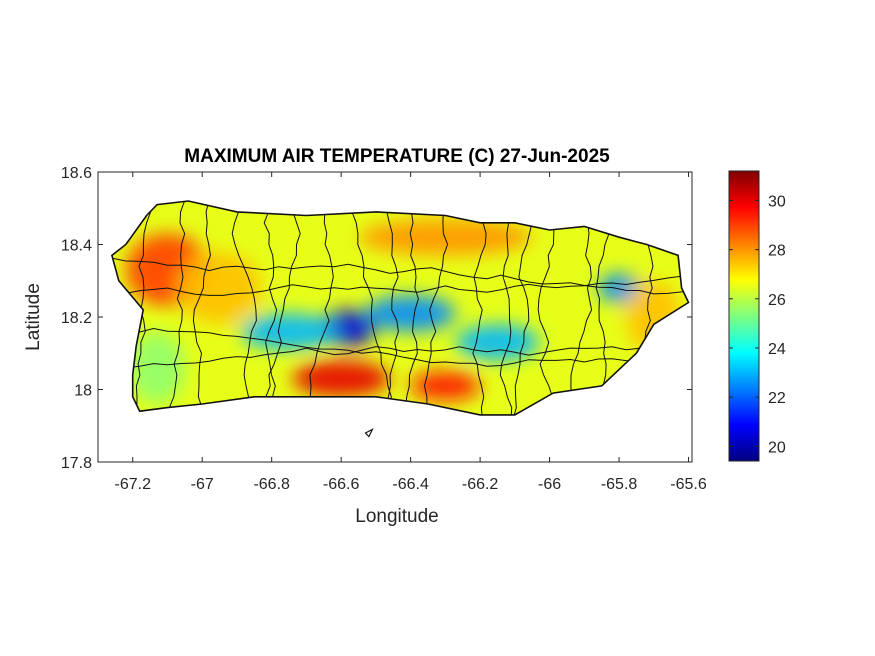 The height and width of the screenshot is (656, 875). What do you see at coordinates (397, 156) in the screenshot?
I see `chart-title: MAXIMUM AIR TEMPERATURE (C) 27-Jun-2025` at bounding box center [397, 156].